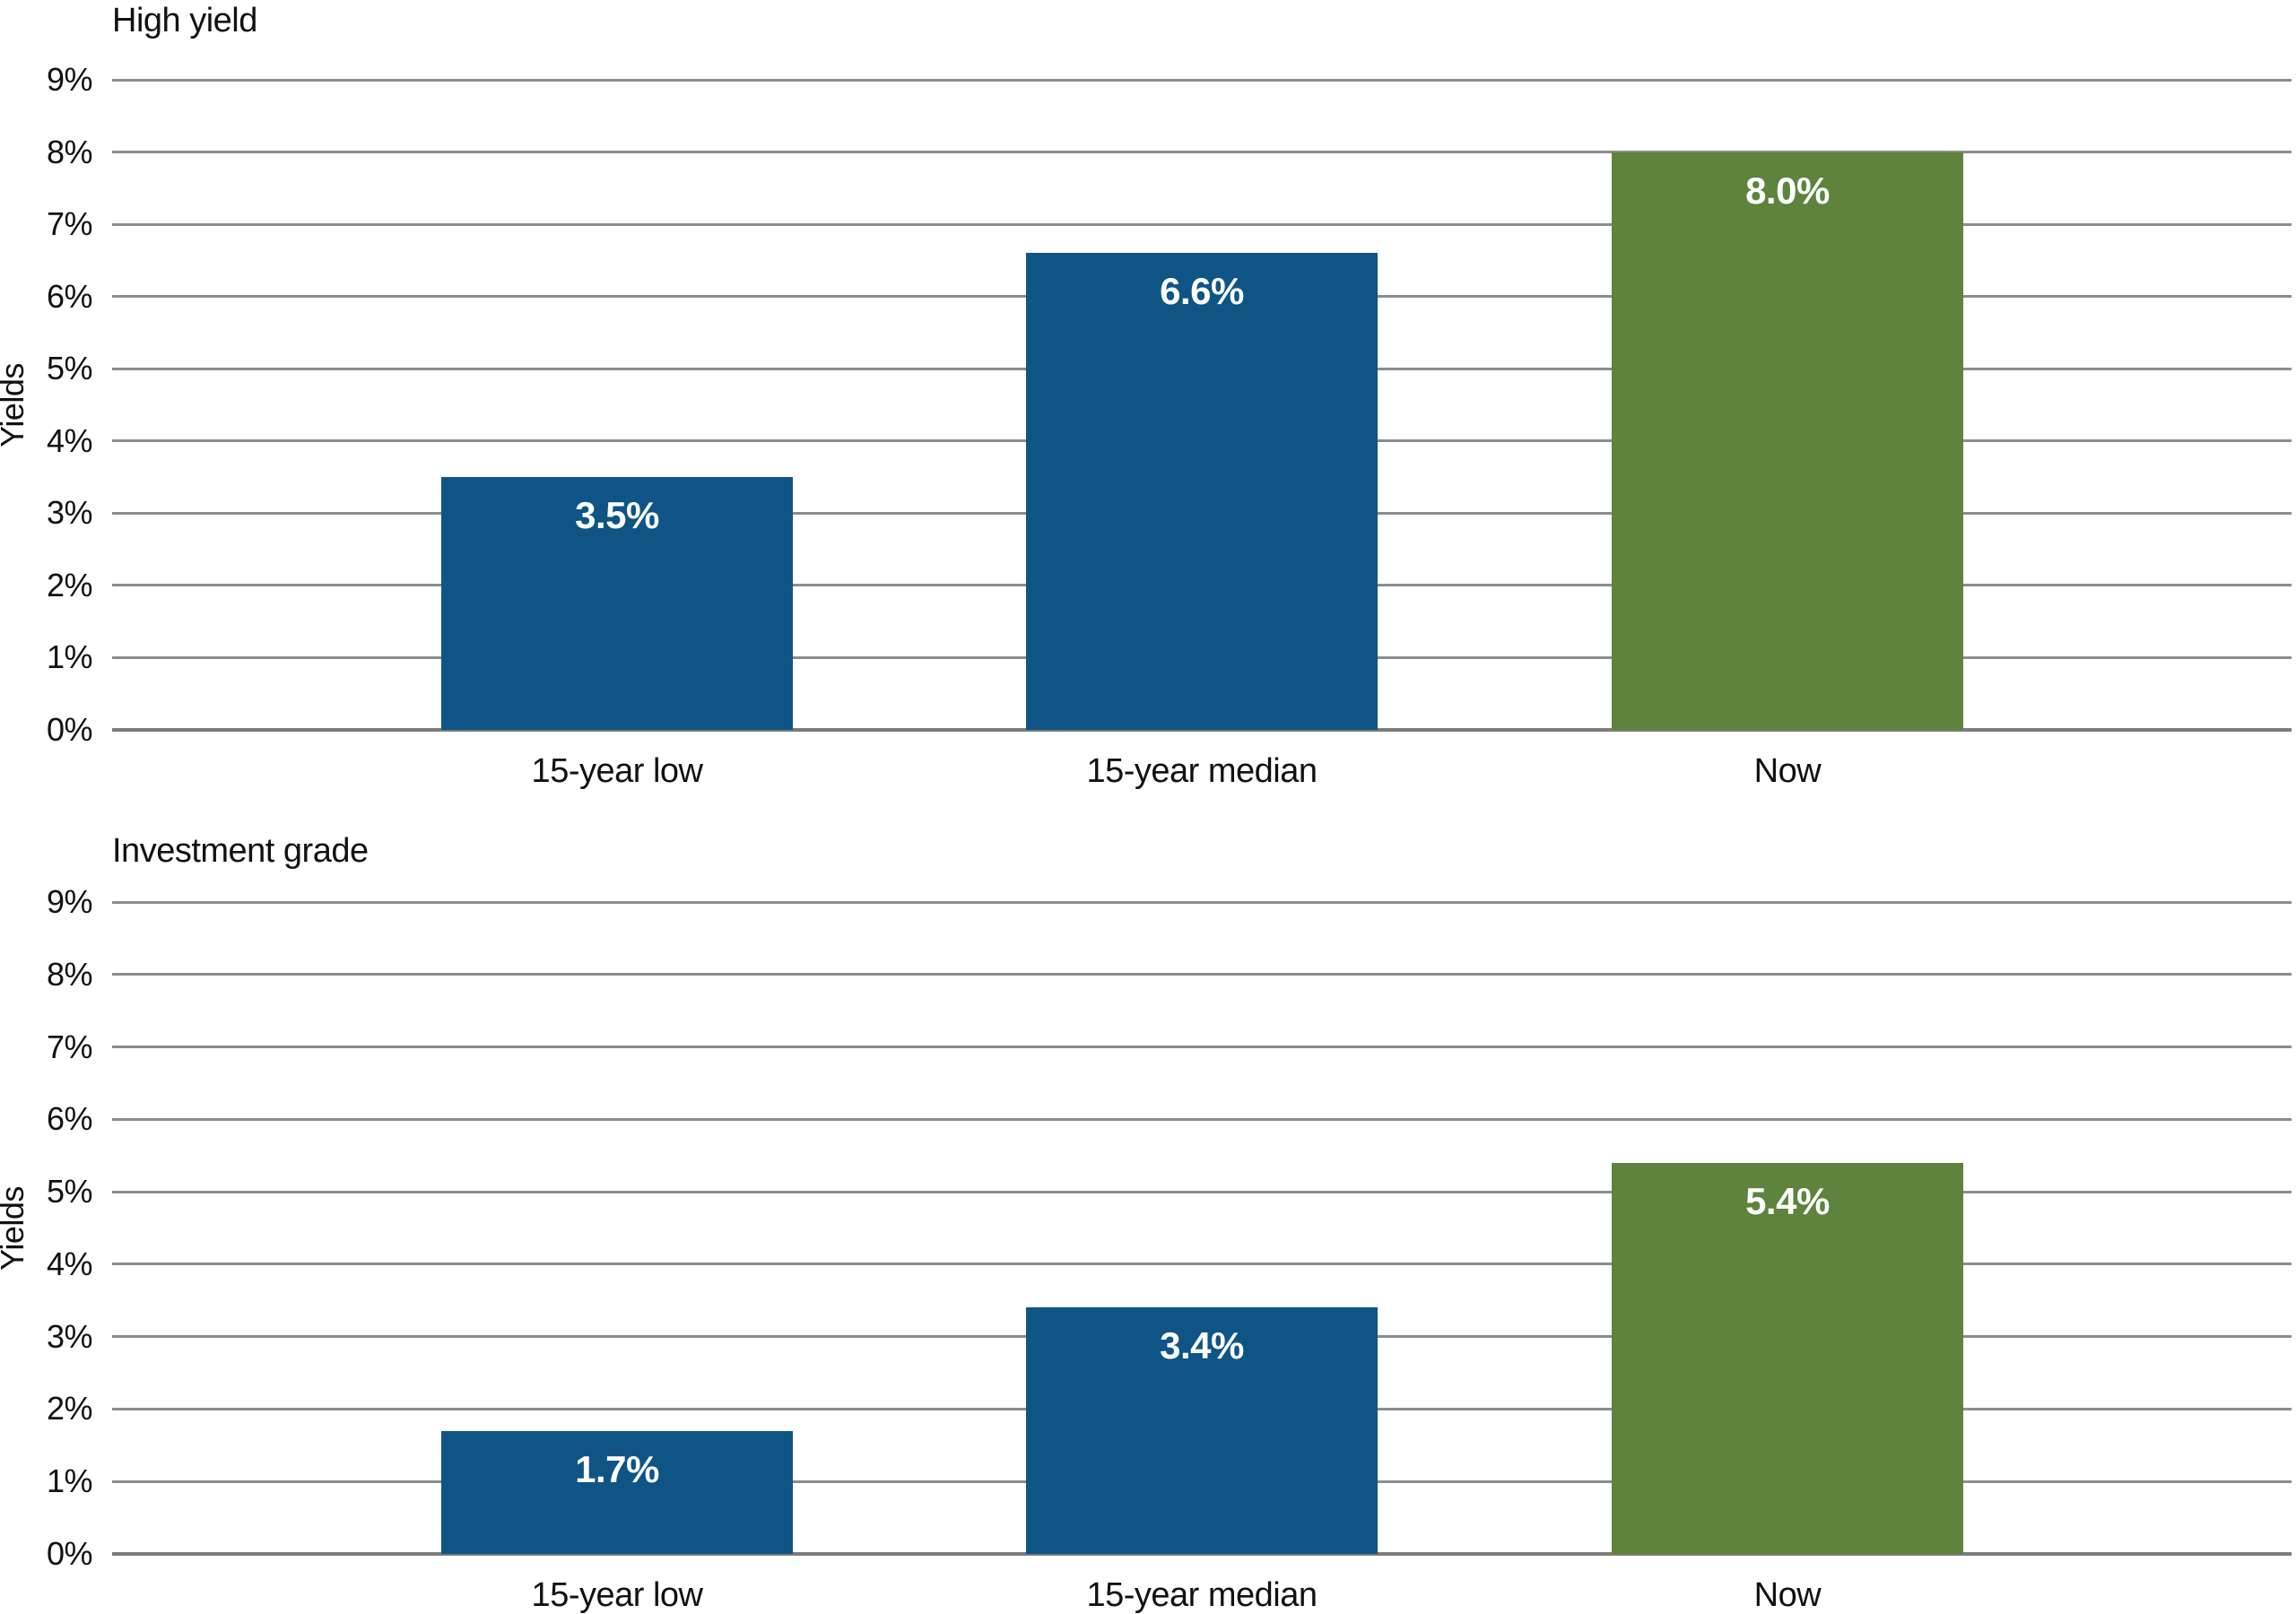 The height and width of the screenshot is (1614, 2296). I want to click on bar-15-year-low: 3.5%, so click(617, 603).